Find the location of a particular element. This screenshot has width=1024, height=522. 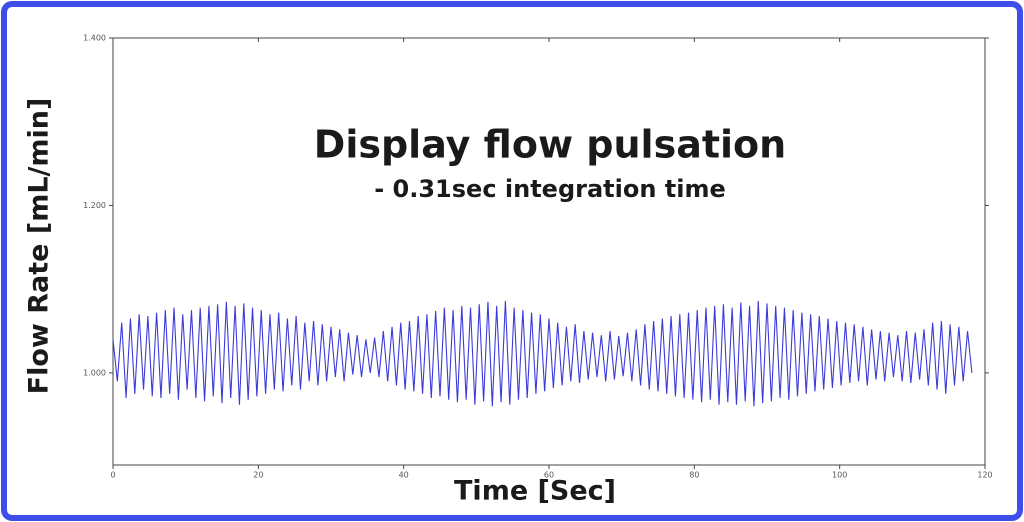

x-tick-label: 0 is located at coordinates (112, 475).